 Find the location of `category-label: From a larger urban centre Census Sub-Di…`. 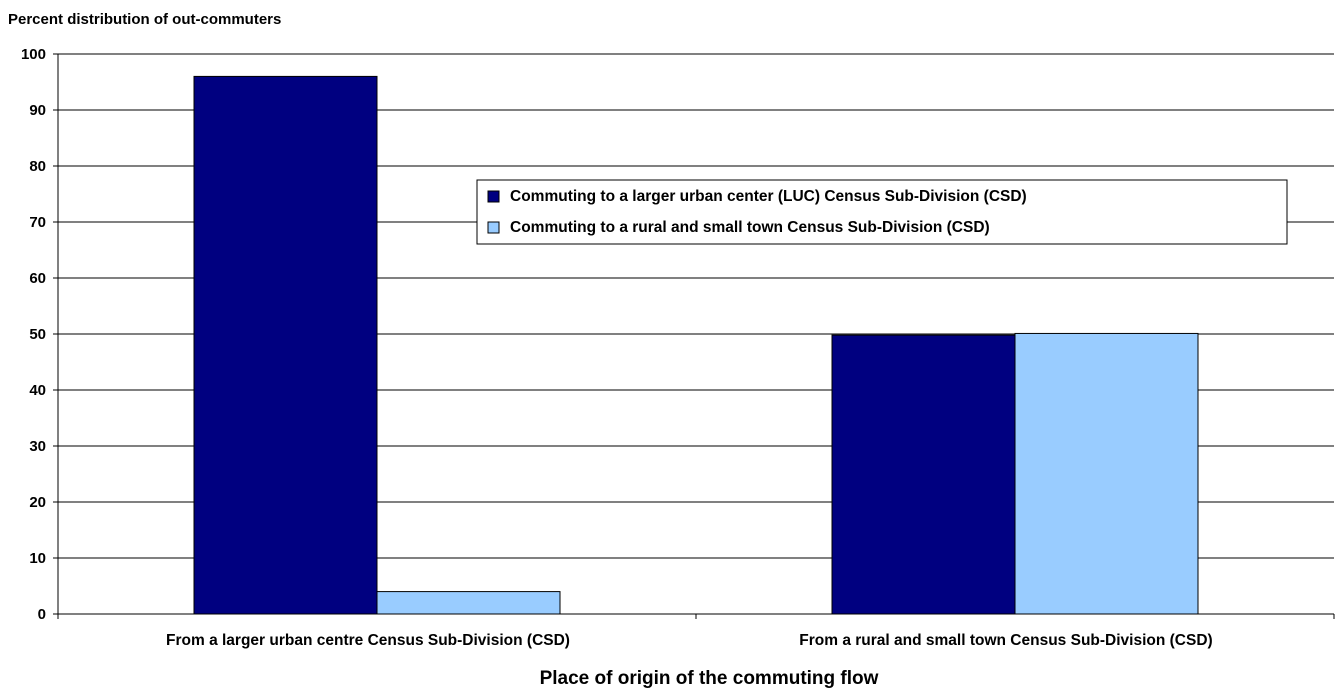

category-label: From a larger urban centre Census Sub-Di… is located at coordinates (368, 640).